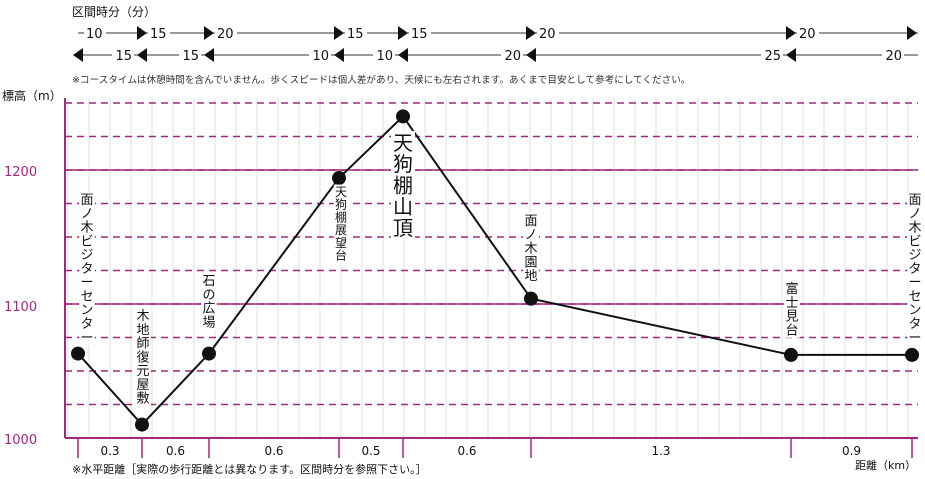 Image resolution: width=925 pixels, height=479 pixels. What do you see at coordinates (114, 12) in the screenshot?
I see `section-time-label: 区間時分（分）` at bounding box center [114, 12].